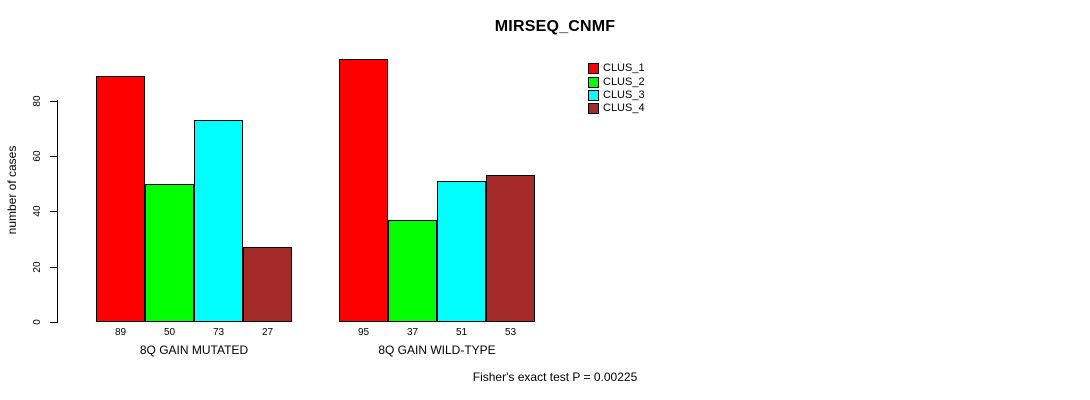  What do you see at coordinates (363, 332) in the screenshot?
I see `bar-value-label: 95` at bounding box center [363, 332].